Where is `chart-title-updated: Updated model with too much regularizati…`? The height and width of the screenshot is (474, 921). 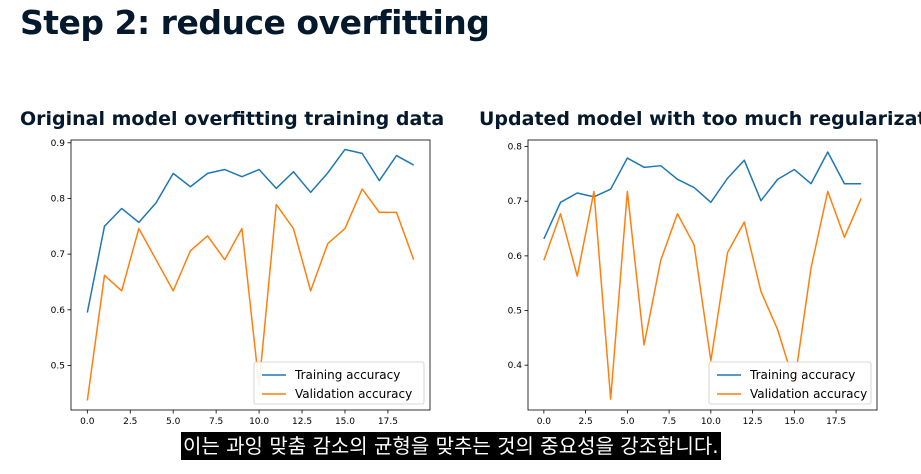
chart-title-updated: Updated model with too much regularizati… is located at coordinates (700, 119).